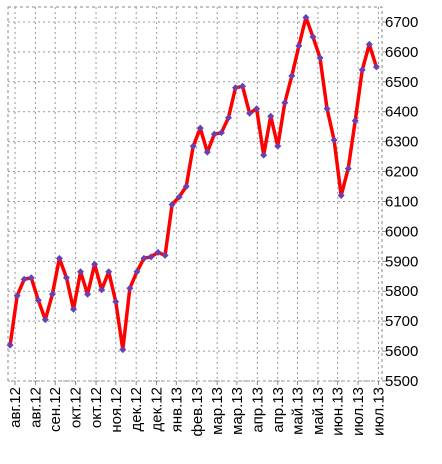 This screenshot has width=442, height=464. What do you see at coordinates (176, 409) in the screenshot?
I see `x-tick-label: янв.13` at bounding box center [176, 409].